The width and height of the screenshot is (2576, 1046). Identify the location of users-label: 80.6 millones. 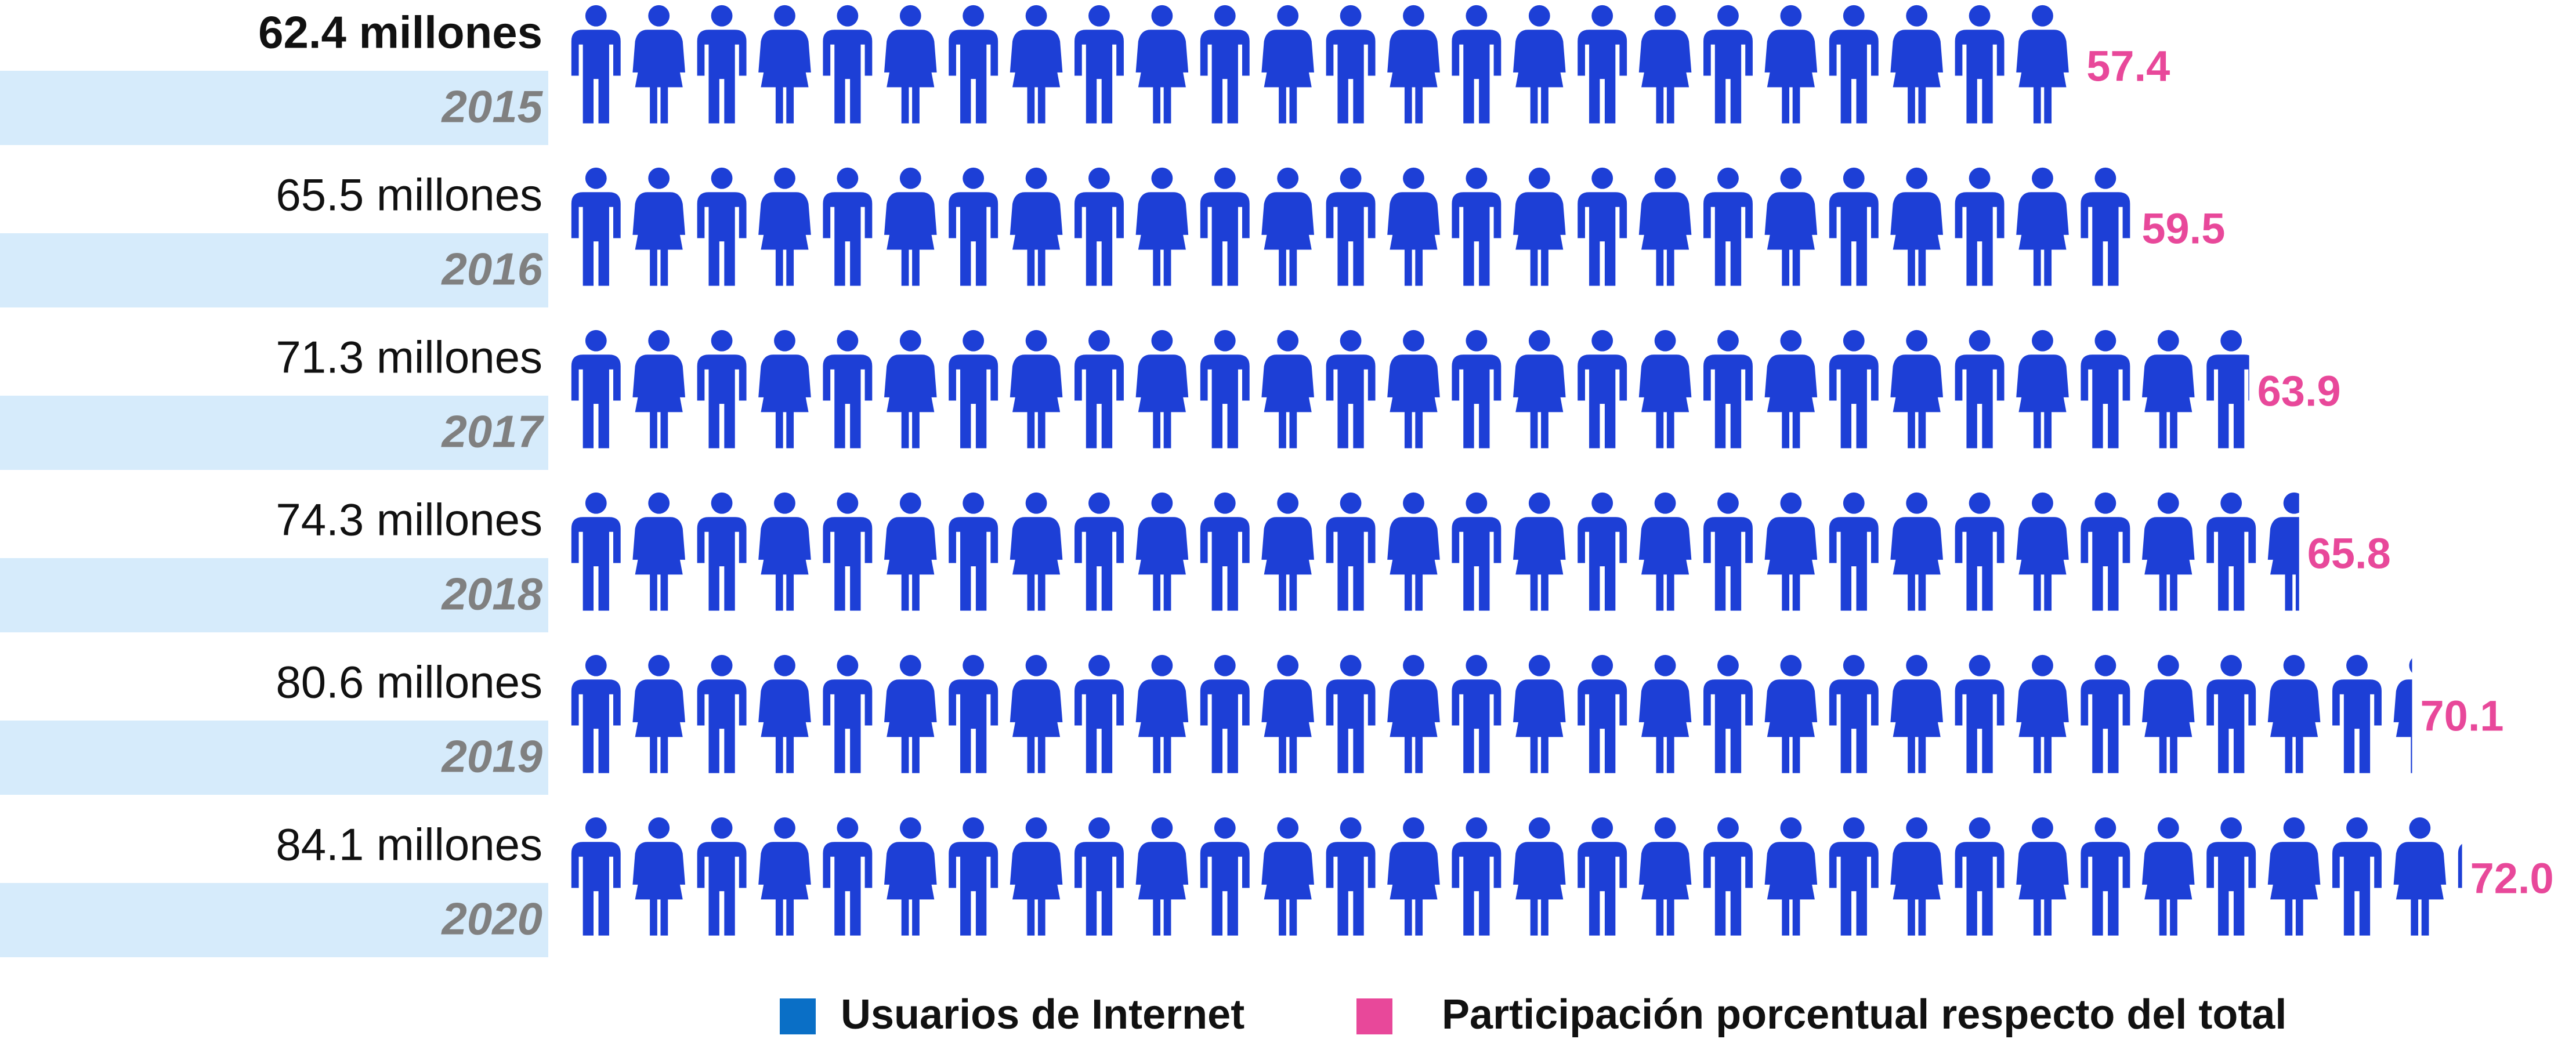
(409, 682).